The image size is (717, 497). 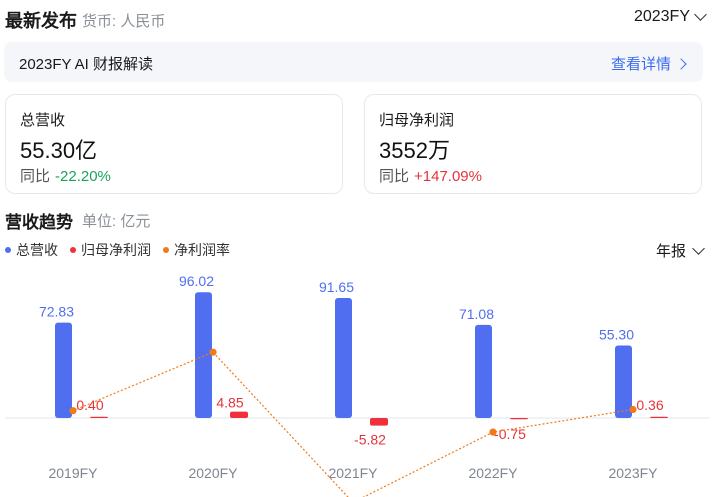 What do you see at coordinates (229, 403) in the screenshot?
I see `net-profit-label: 4.85` at bounding box center [229, 403].